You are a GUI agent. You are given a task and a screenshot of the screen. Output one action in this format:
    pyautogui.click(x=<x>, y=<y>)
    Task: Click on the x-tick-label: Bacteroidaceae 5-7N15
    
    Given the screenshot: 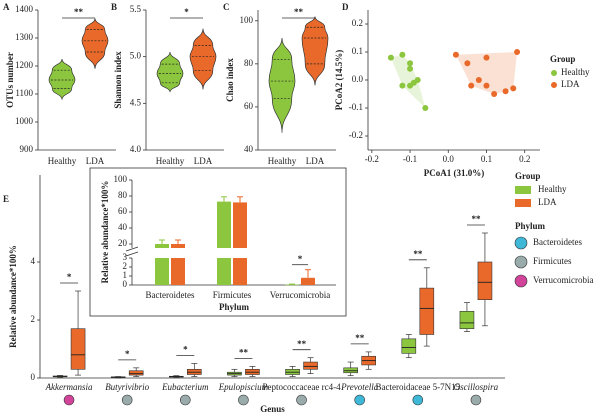 What is the action you would take?
    pyautogui.click(x=417, y=387)
    